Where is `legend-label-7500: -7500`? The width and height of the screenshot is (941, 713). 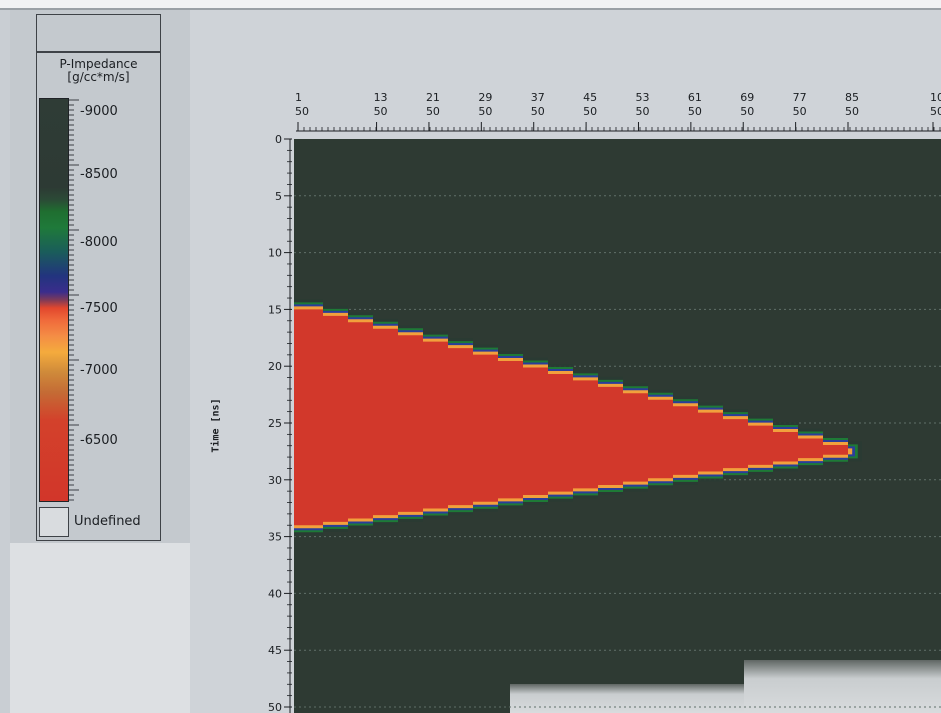 legend-label-7500: -7500 is located at coordinates (99, 308).